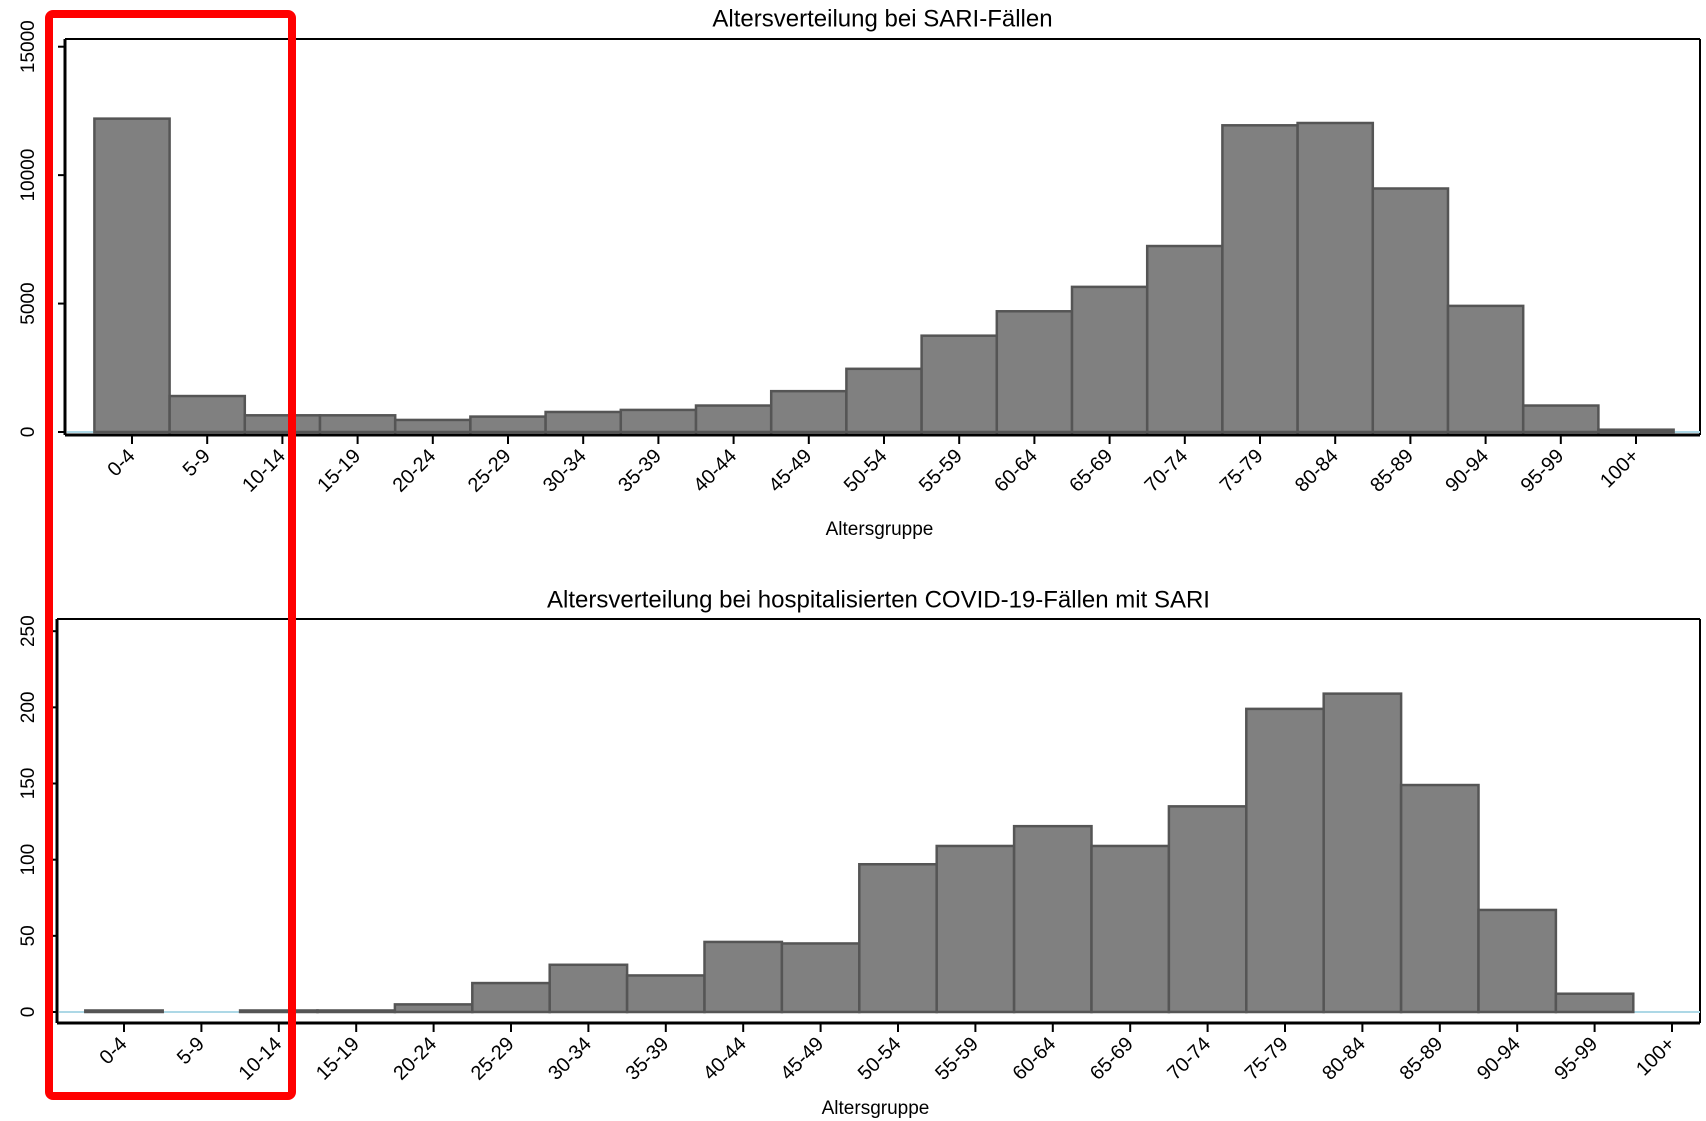  Describe the element at coordinates (28, 631) in the screenshot. I see `y-tick-label: 250` at that location.